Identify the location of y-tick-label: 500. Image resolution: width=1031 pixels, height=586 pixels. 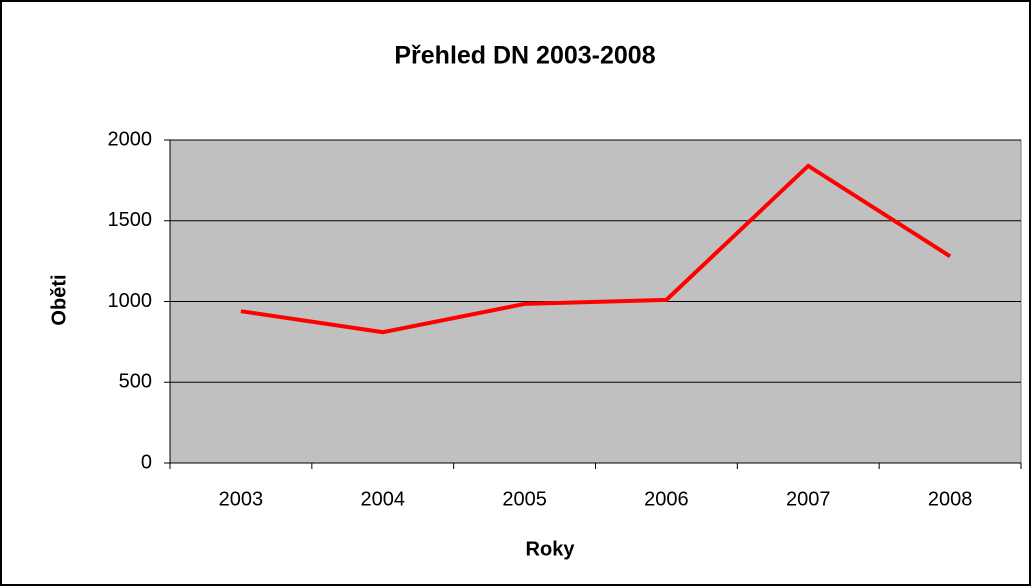
(135, 382).